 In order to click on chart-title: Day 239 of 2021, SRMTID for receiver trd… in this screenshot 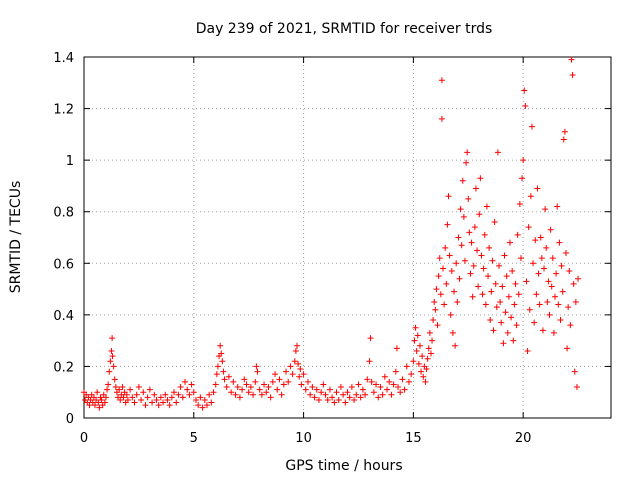, I will do `click(344, 29)`.